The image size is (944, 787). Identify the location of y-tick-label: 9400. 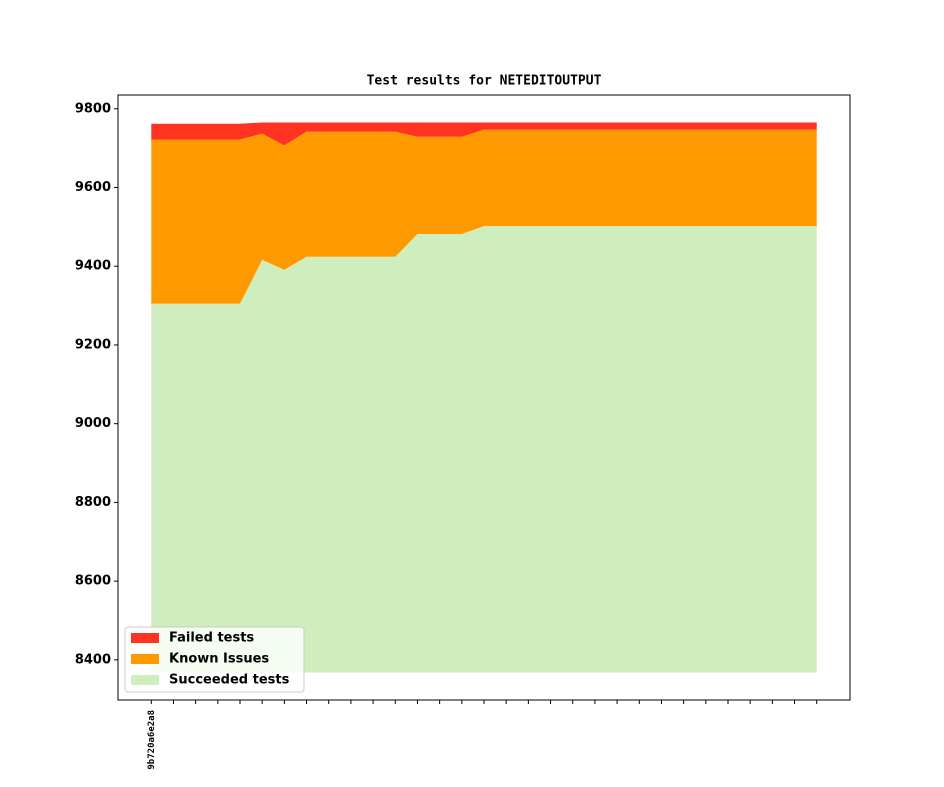
(93, 266).